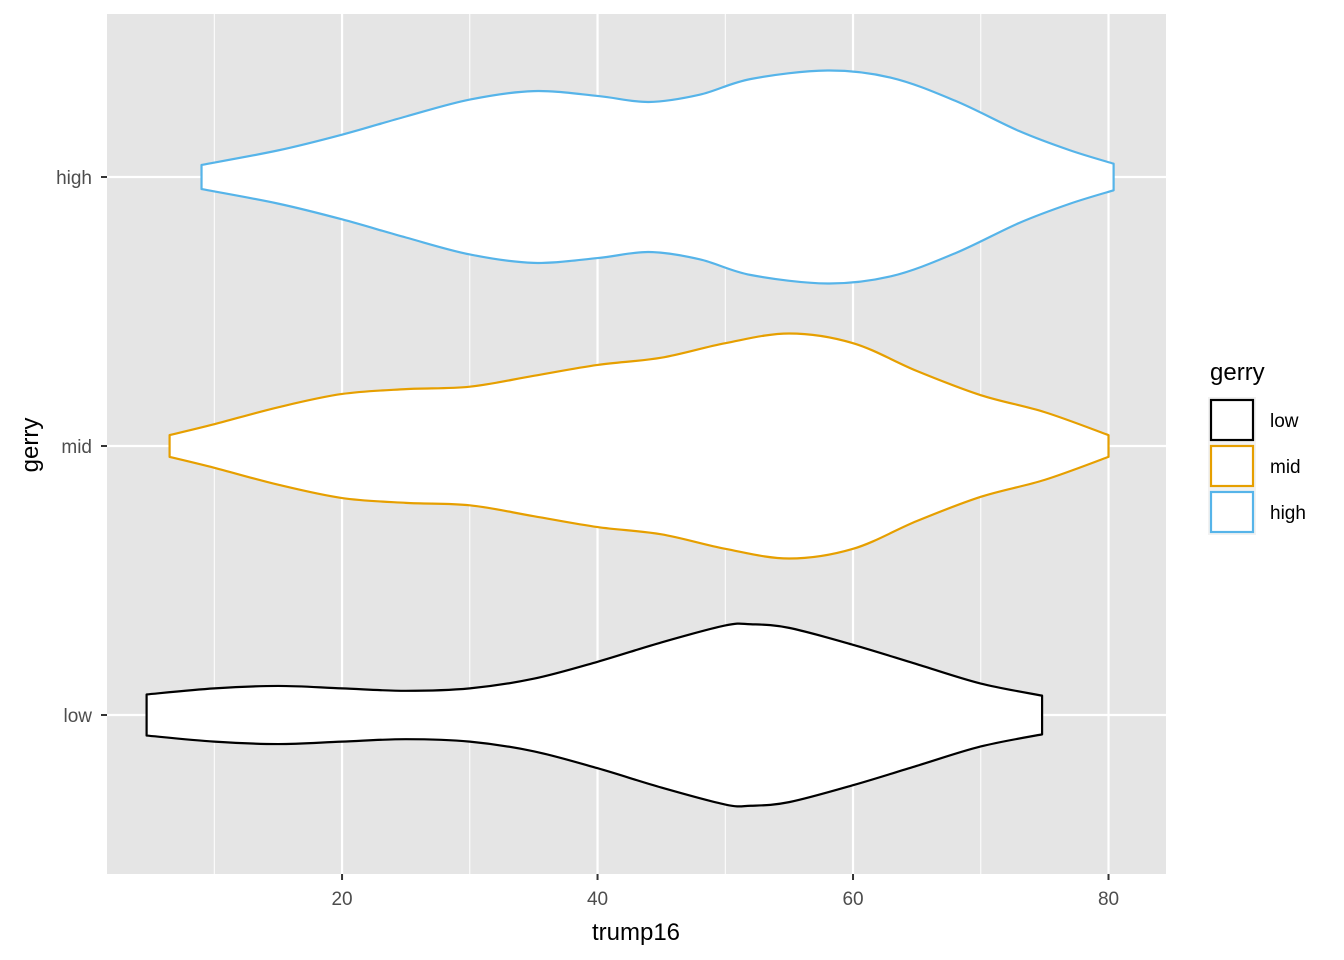 This screenshot has width=1344, height=960. I want to click on x-axis: 20 40 60 80, so click(725, 892).